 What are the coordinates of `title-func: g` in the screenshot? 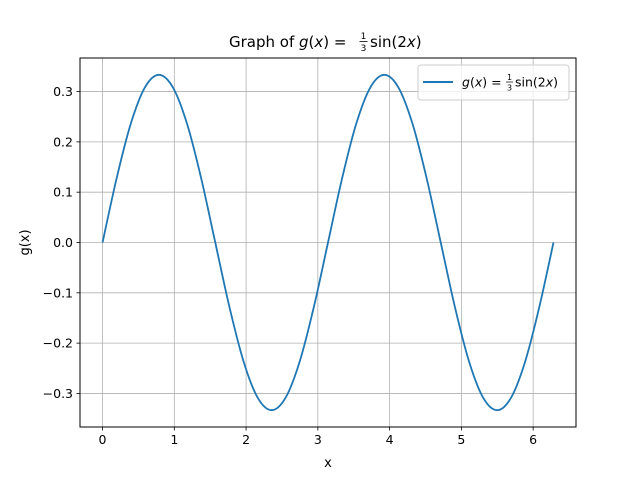 It's located at (304, 42).